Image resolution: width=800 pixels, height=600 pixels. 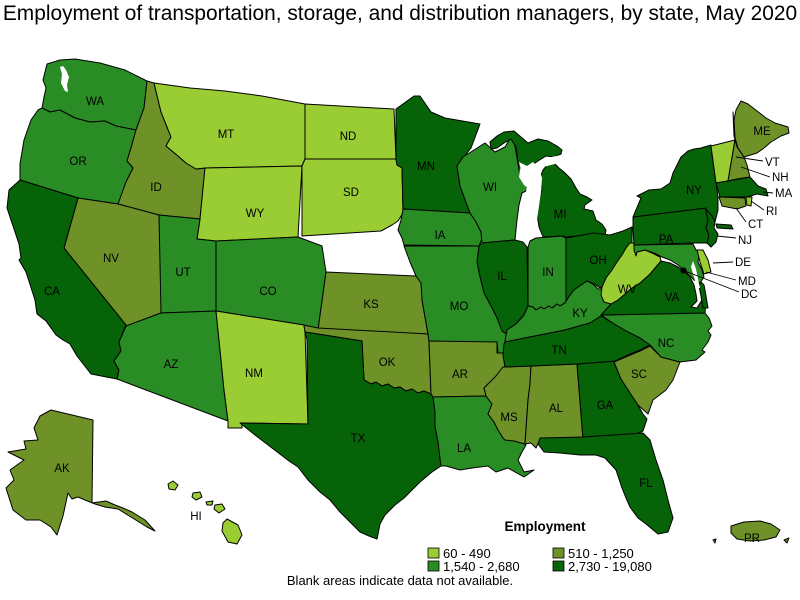 What do you see at coordinates (646, 484) in the screenshot?
I see `svg-text: FL` at bounding box center [646, 484].